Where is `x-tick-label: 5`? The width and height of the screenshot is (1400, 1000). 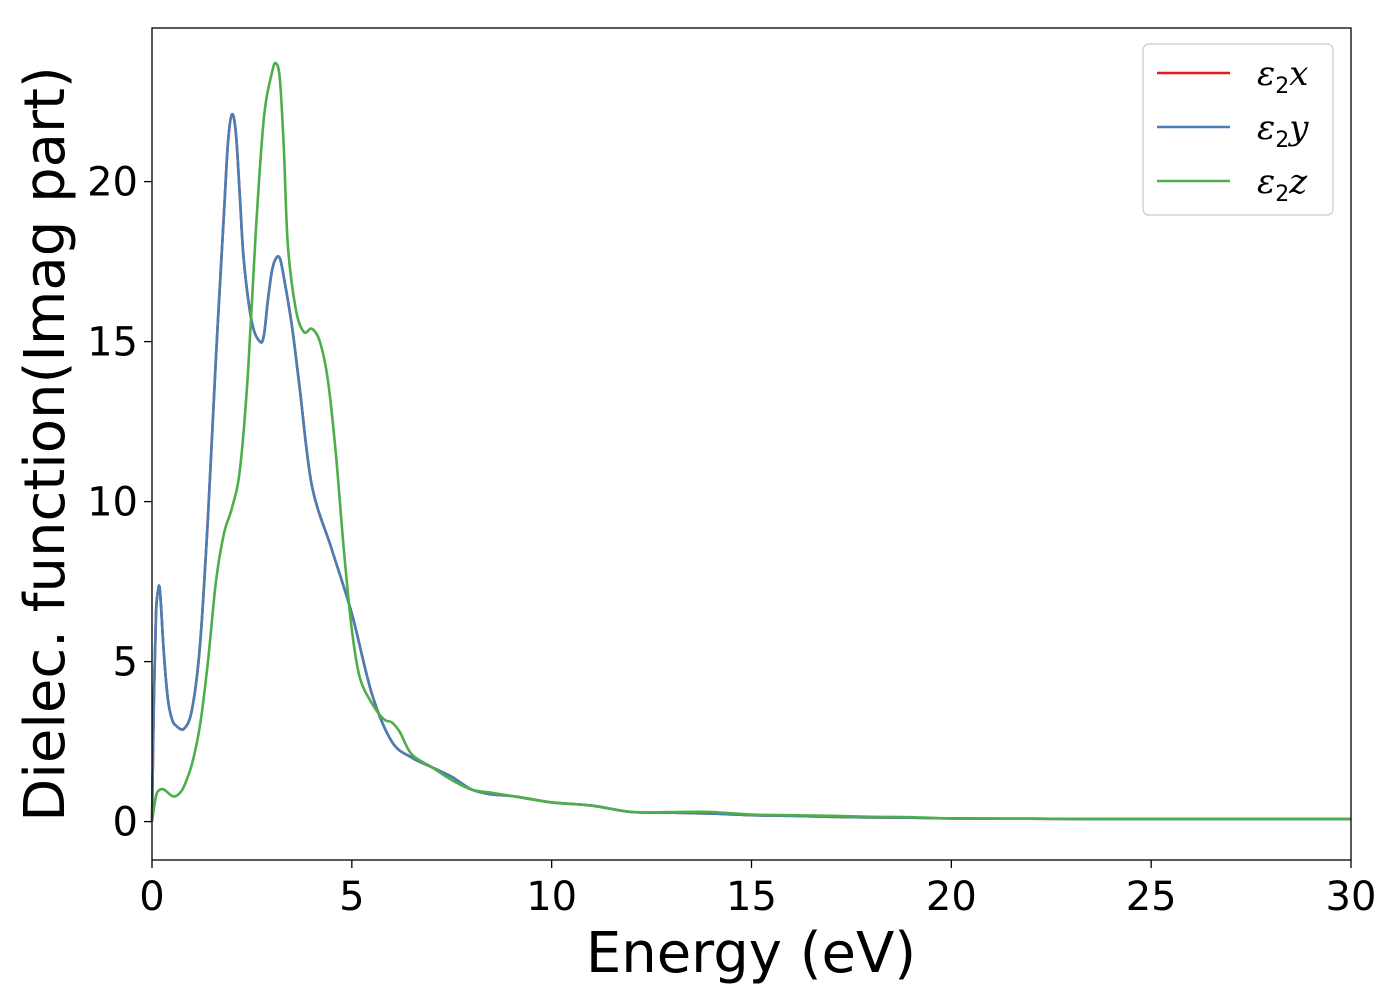
x-tick-label: 5 is located at coordinates (351, 897).